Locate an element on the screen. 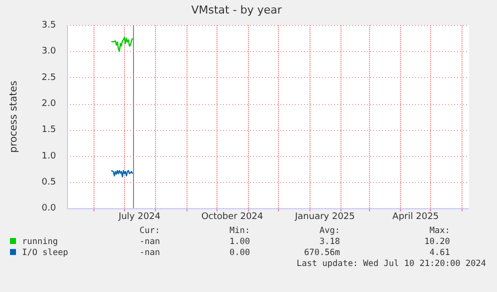  x-tick-label: January 2025 is located at coordinates (324, 217).